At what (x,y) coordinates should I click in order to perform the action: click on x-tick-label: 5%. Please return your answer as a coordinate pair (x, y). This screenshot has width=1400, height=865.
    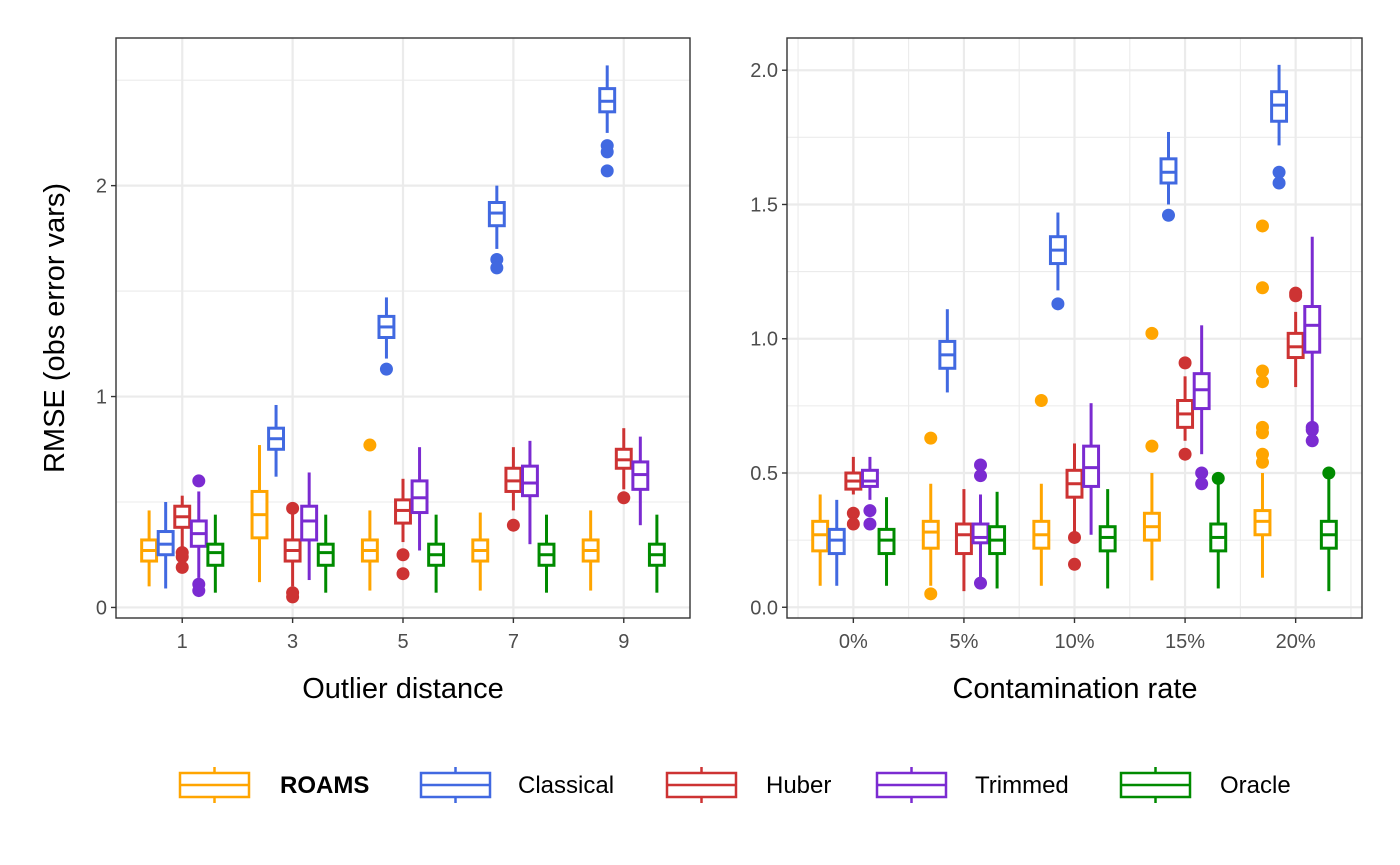
    Looking at the image, I should click on (963, 642).